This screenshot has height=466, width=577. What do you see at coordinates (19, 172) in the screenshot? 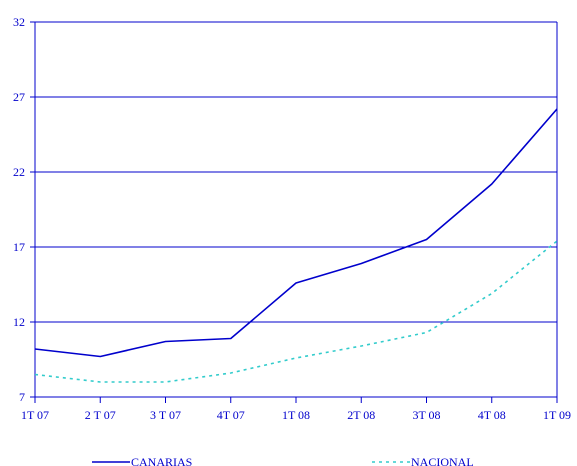
I see `y-tick-label: 22` at bounding box center [19, 172].